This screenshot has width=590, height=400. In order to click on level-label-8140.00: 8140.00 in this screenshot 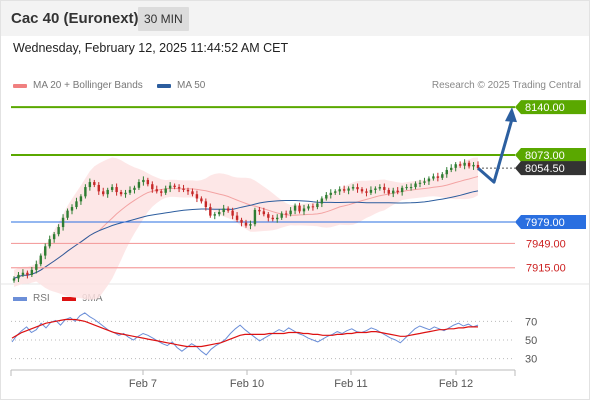, I will do `click(545, 108)`.